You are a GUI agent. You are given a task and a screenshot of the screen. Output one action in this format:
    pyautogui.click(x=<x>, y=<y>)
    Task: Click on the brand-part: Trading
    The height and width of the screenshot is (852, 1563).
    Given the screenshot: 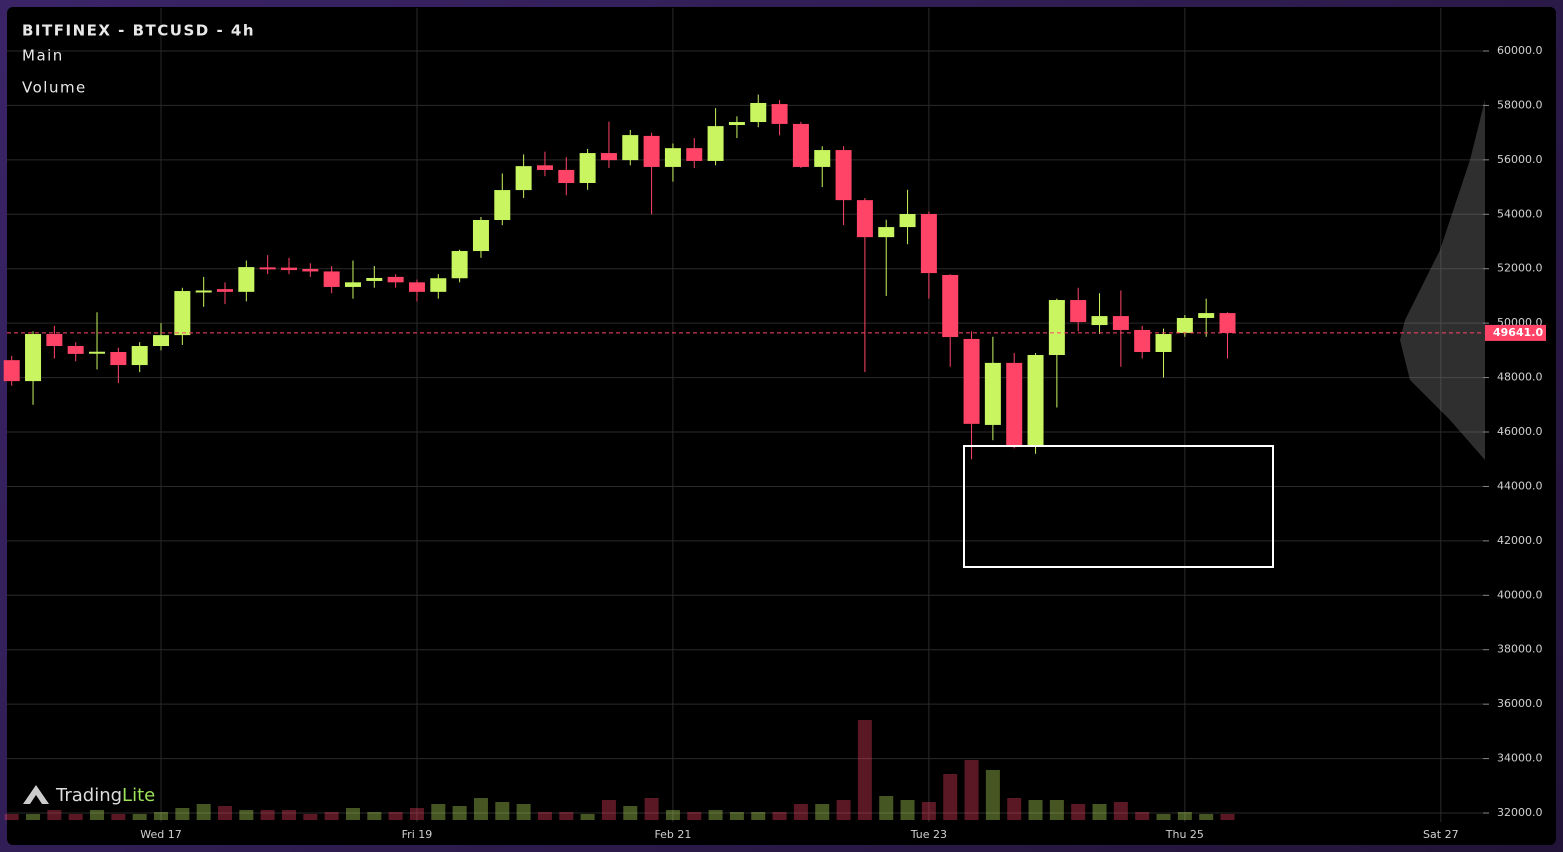 What is the action you would take?
    pyautogui.click(x=88, y=795)
    